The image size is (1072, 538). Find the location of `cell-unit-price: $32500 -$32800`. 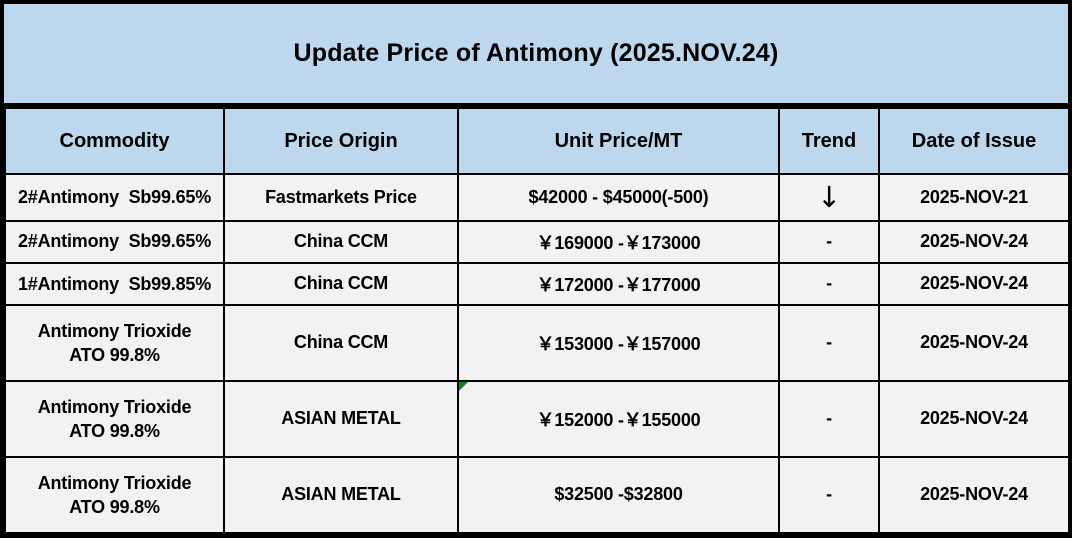

cell-unit-price: $32500 -$32800 is located at coordinates (618, 495).